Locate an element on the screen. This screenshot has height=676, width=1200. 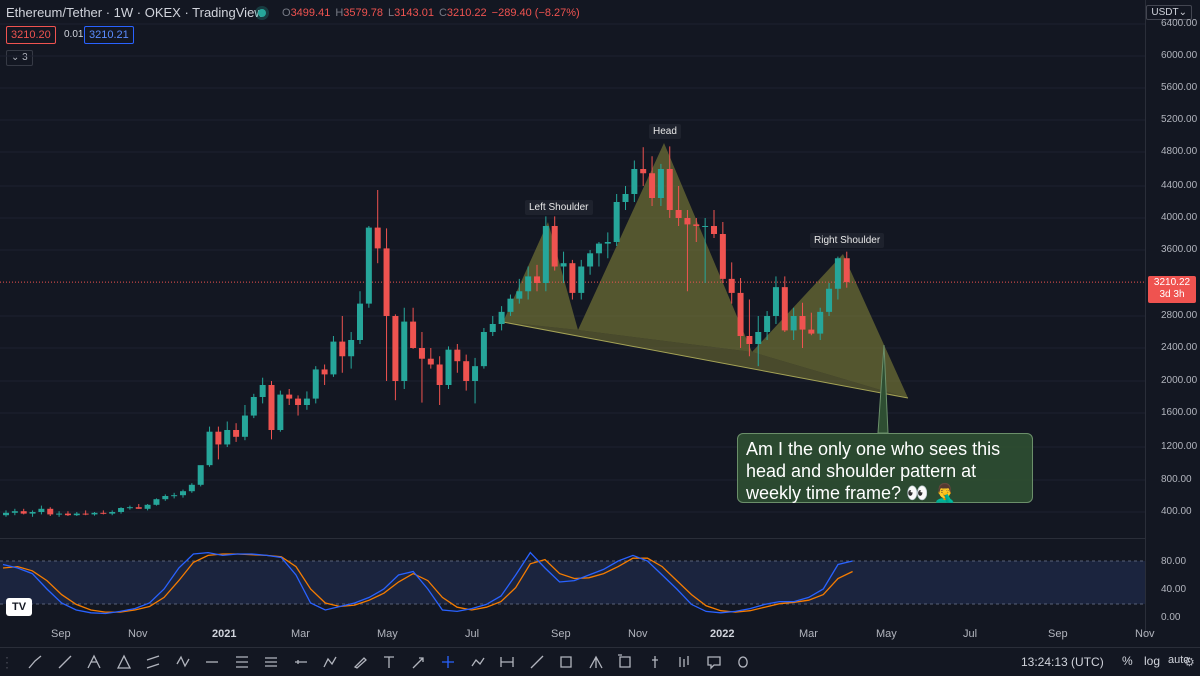
polyline-icon is located at coordinates (330, 662).